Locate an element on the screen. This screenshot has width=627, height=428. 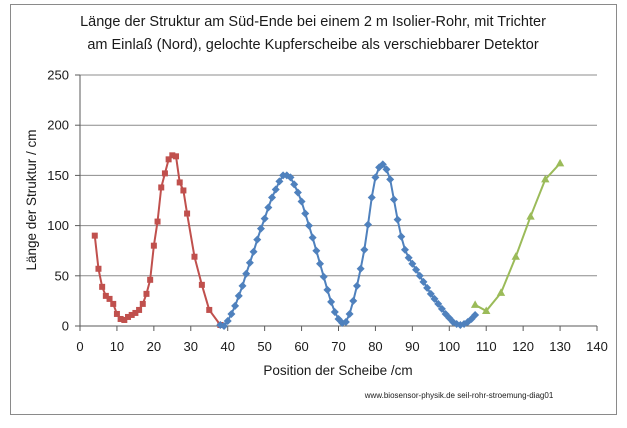
x-tick-label: 50 is located at coordinates (264, 346).